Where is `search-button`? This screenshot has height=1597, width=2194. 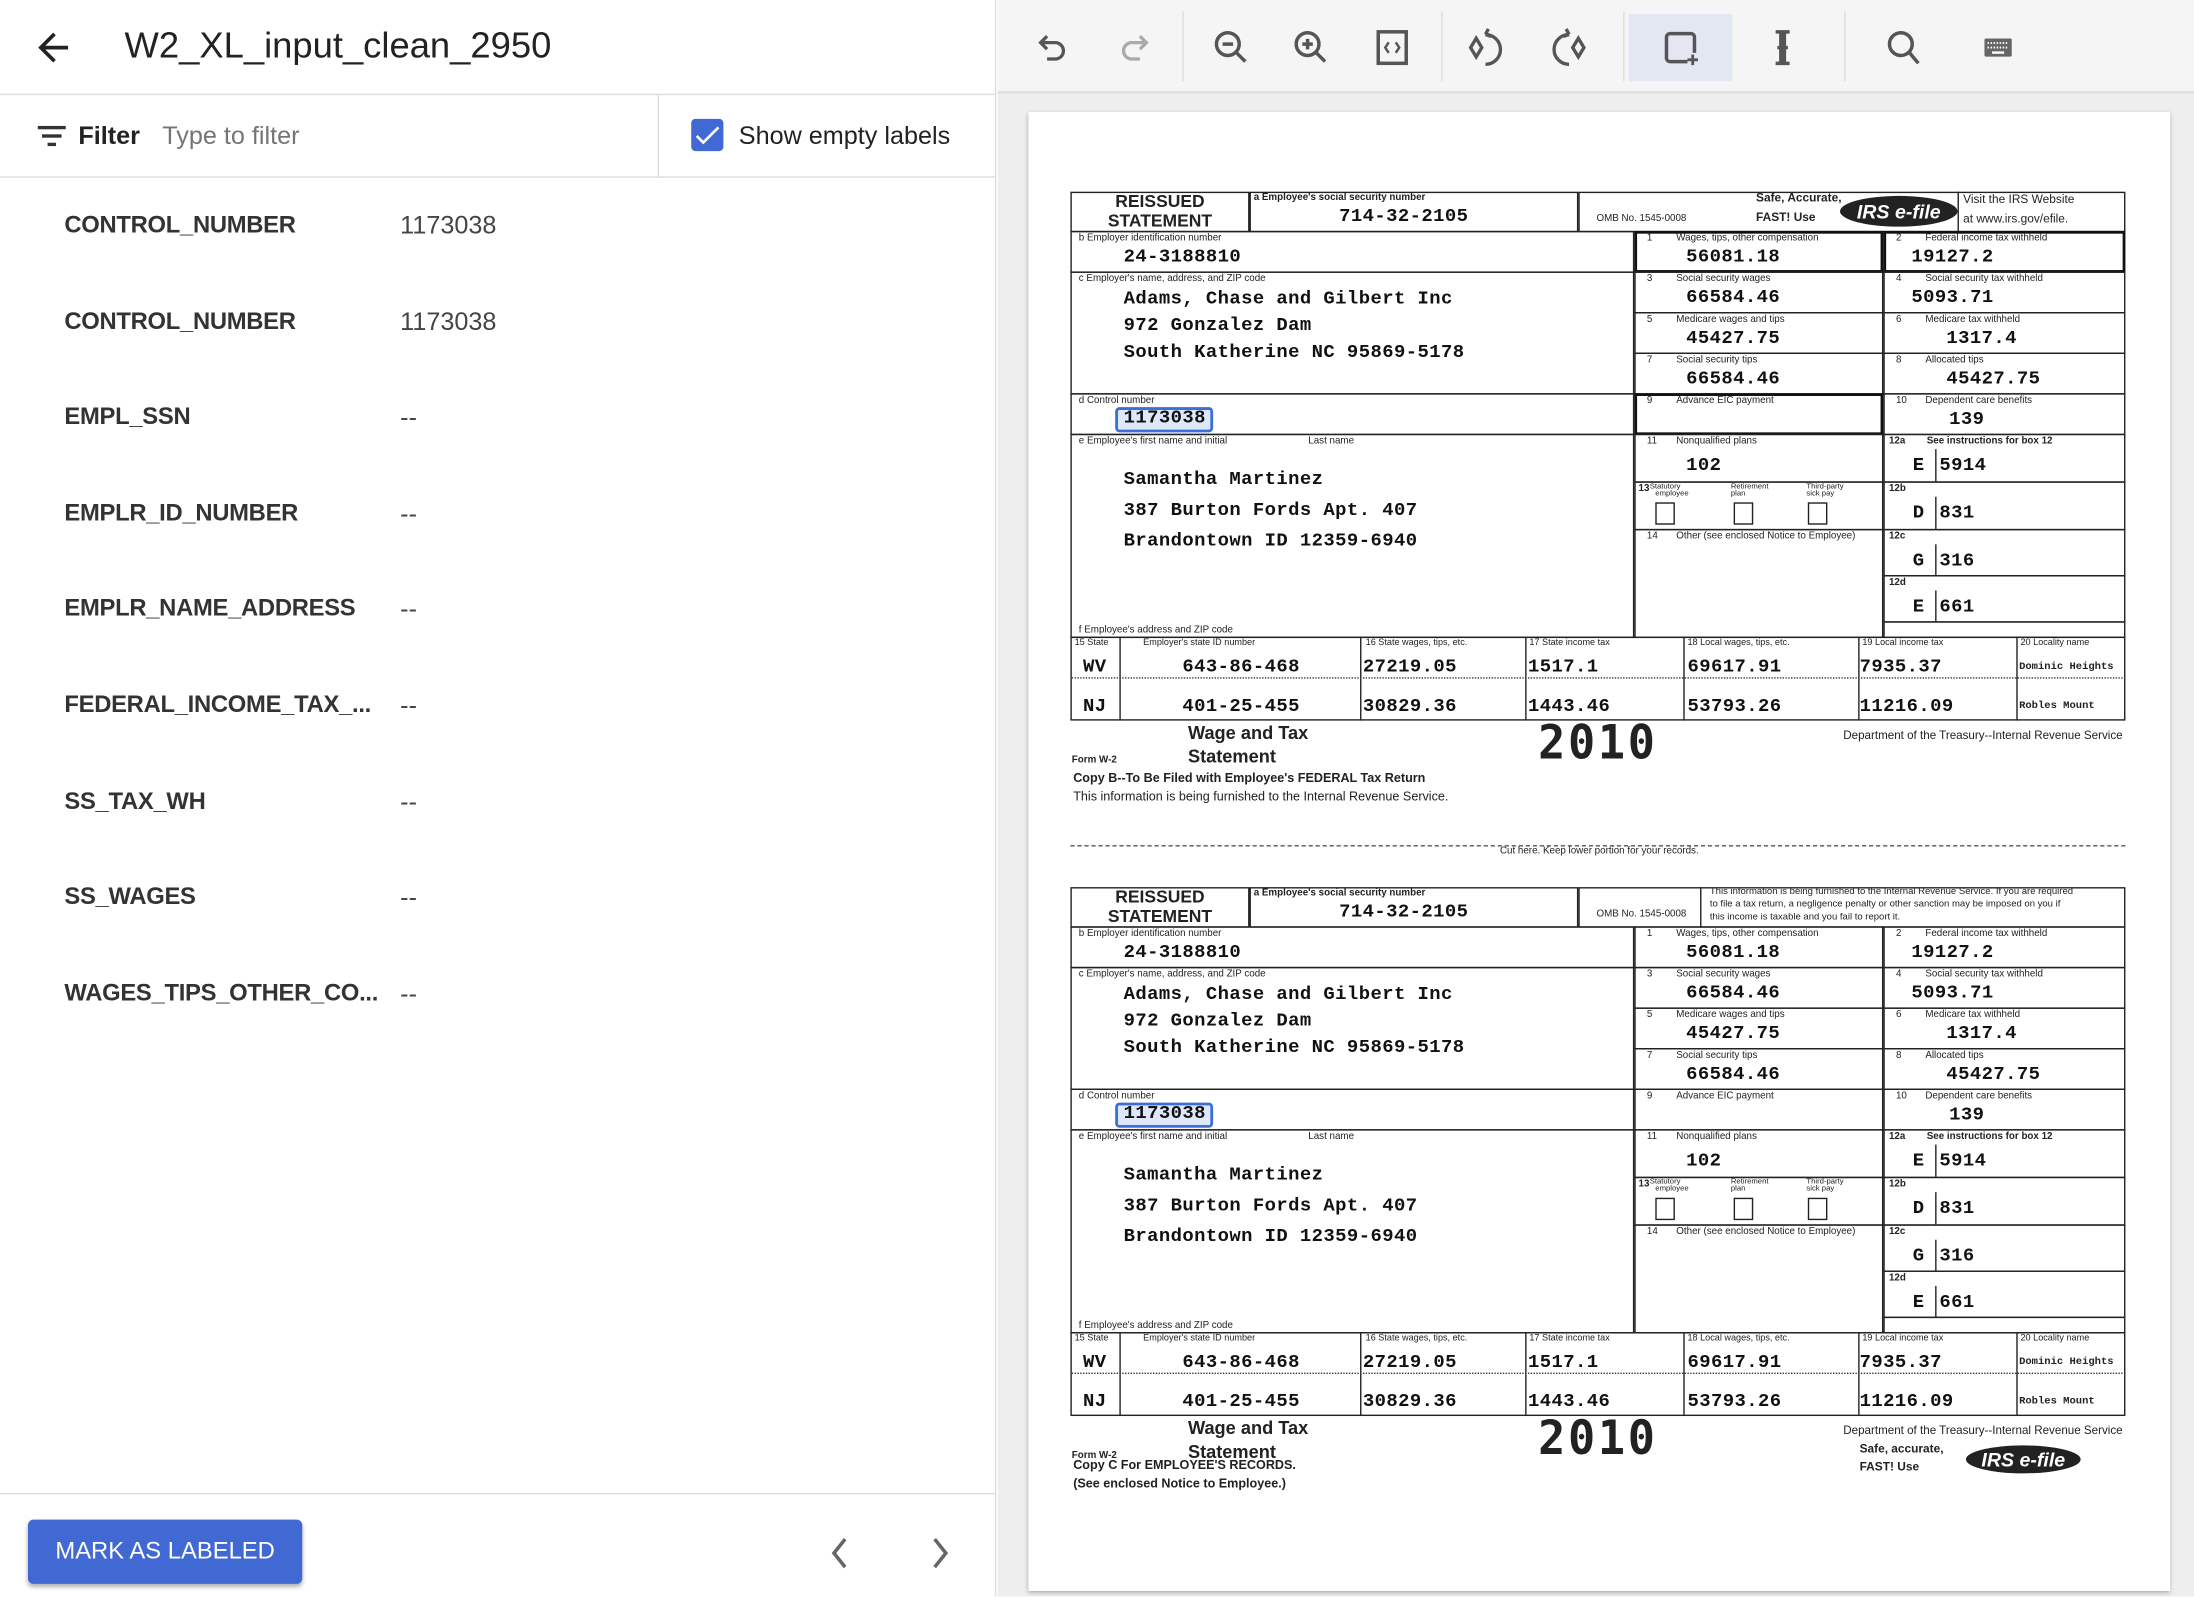 search-button is located at coordinates (1904, 48).